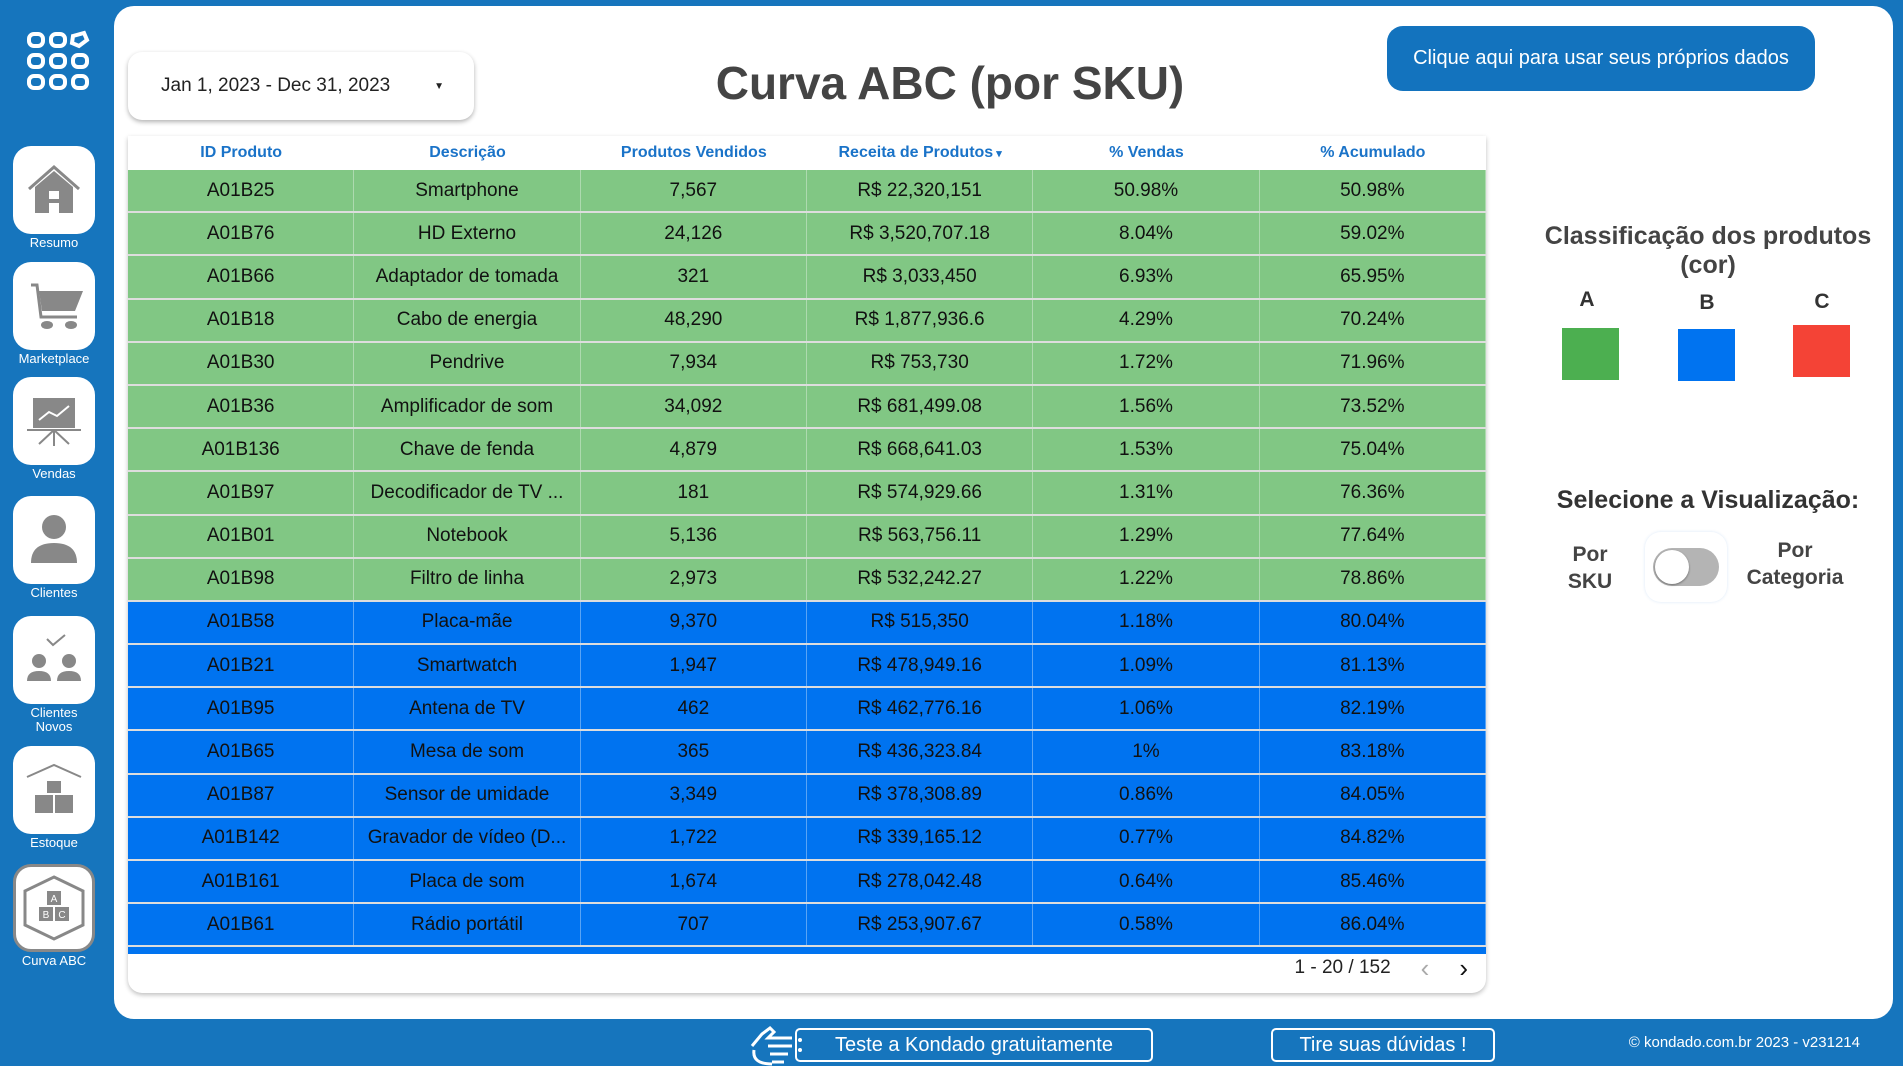 This screenshot has height=1066, width=1903. Describe the element at coordinates (1146, 406) in the screenshot. I see `table-cell: 1.56%` at that location.